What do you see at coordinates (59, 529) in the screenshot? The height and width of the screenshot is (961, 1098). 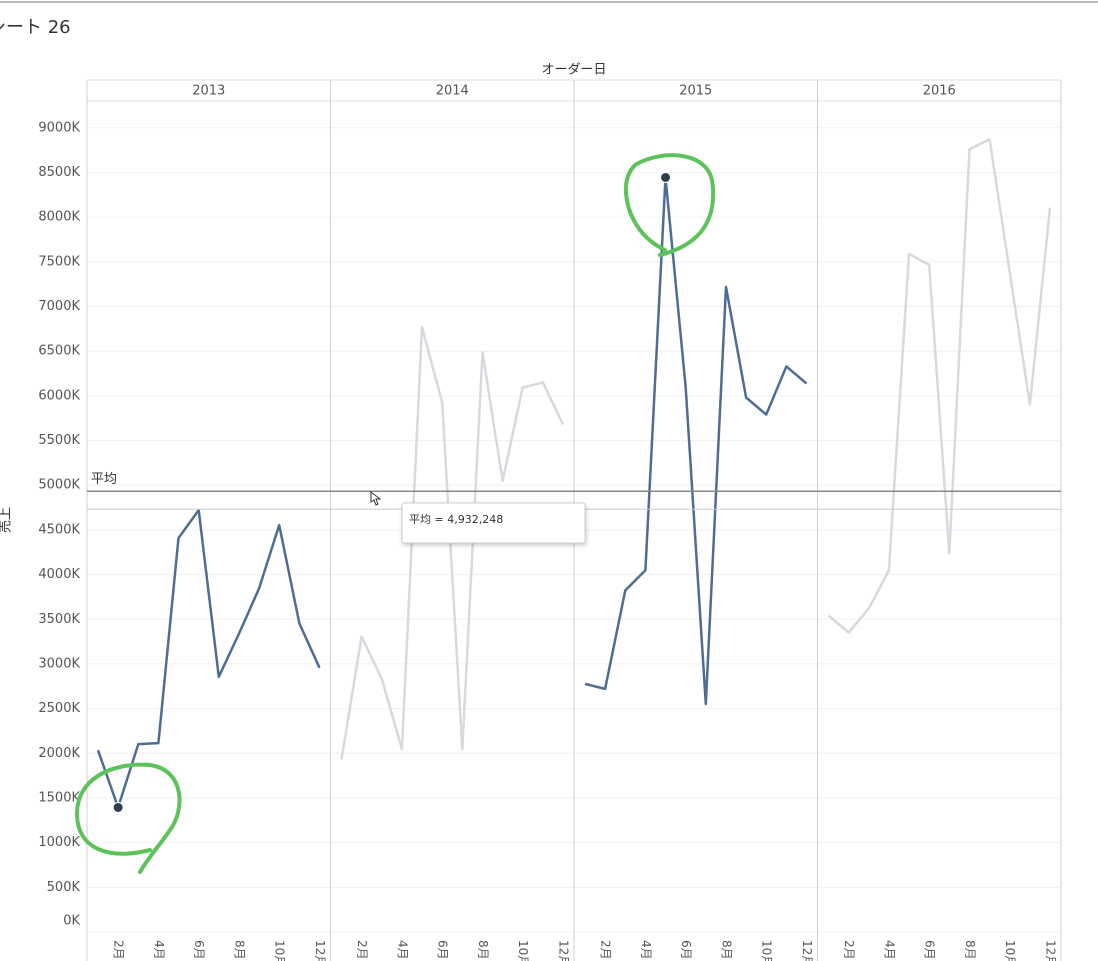 I see `y-tick-label: 4500K` at bounding box center [59, 529].